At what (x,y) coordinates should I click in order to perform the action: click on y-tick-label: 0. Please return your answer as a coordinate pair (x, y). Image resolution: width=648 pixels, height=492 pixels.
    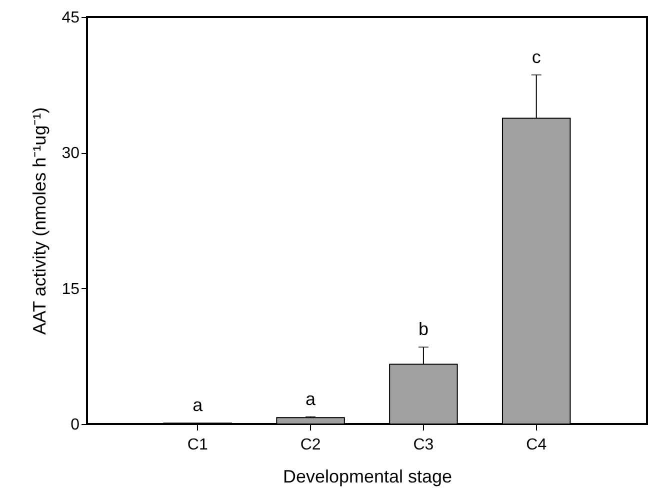
    Looking at the image, I should click on (75, 425).